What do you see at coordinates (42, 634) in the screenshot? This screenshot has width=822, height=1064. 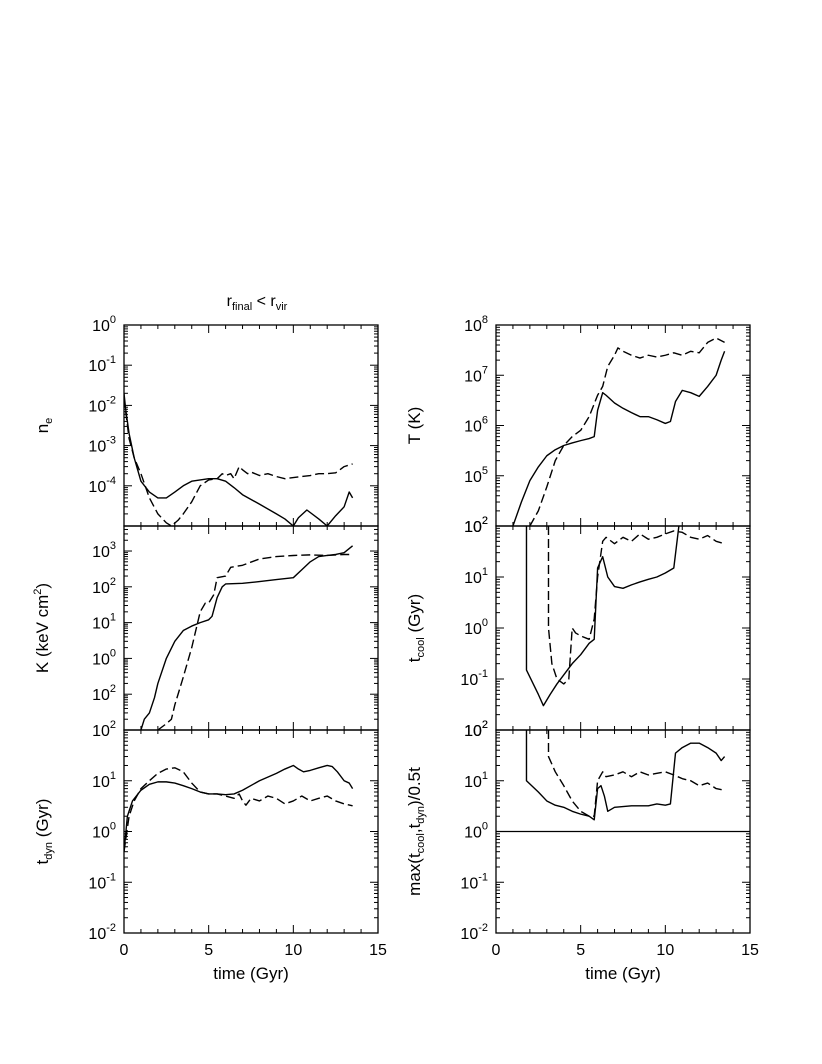 I see `y-label-main: K (keV cm` at bounding box center [42, 634].